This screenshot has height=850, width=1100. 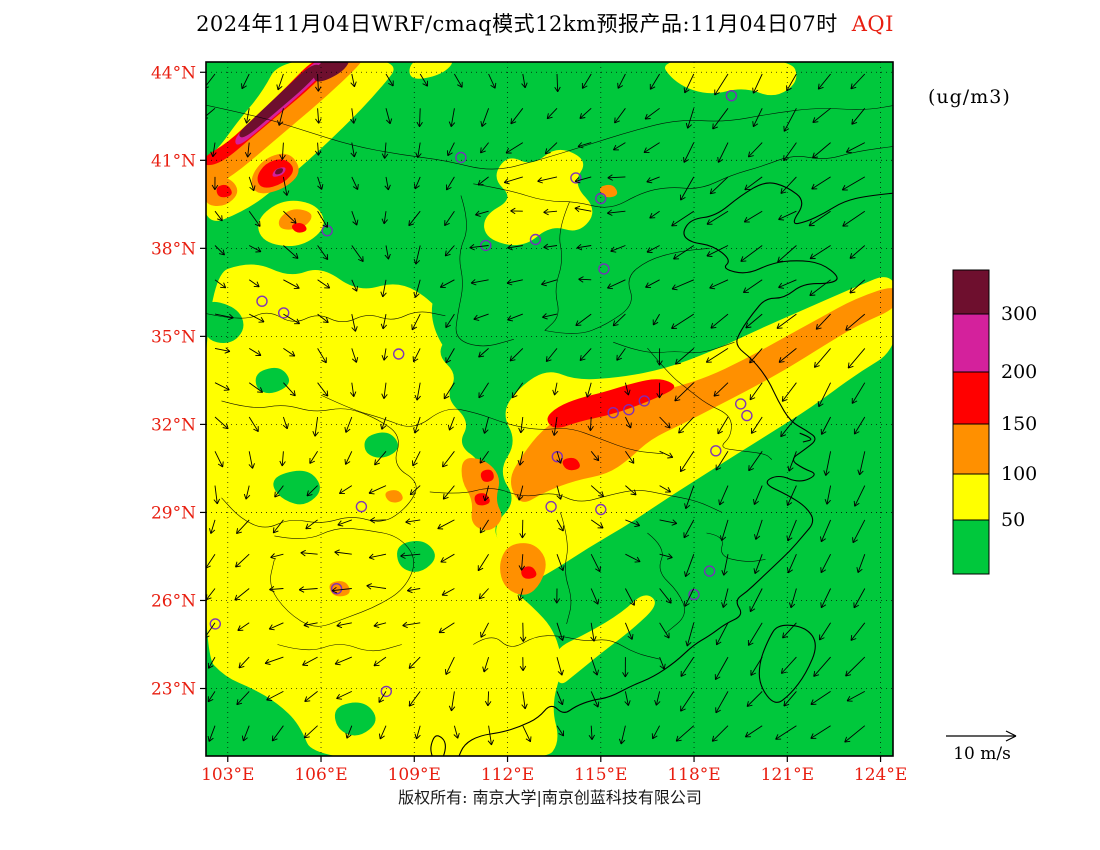 What do you see at coordinates (787, 775) in the screenshot?
I see `x-axis-tick-label: 121°E` at bounding box center [787, 775].